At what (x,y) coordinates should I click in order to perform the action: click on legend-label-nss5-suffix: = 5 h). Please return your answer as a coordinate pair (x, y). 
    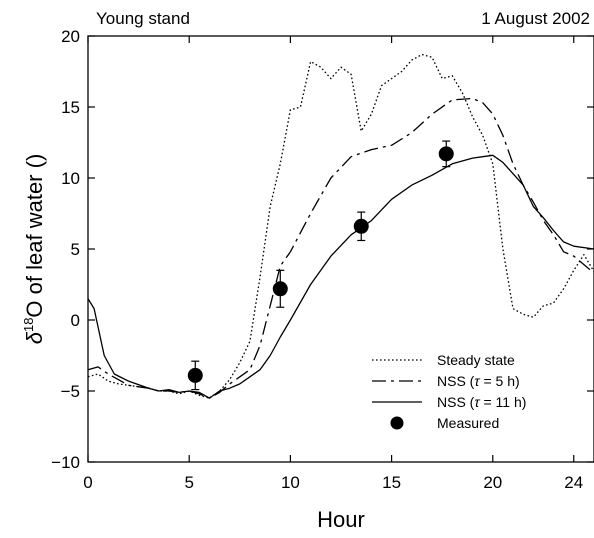
    Looking at the image, I should click on (500, 381).